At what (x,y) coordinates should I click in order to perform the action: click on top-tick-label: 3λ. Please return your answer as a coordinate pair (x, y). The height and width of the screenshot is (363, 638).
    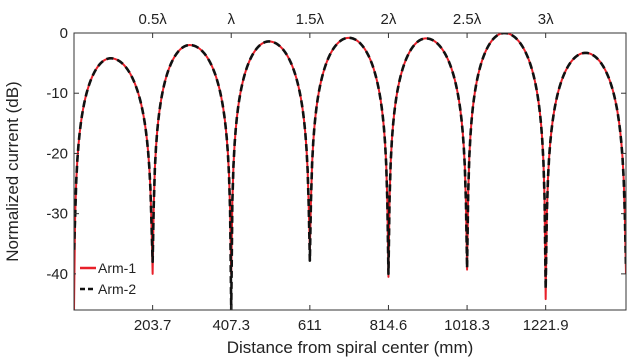
    Looking at the image, I should click on (546, 19).